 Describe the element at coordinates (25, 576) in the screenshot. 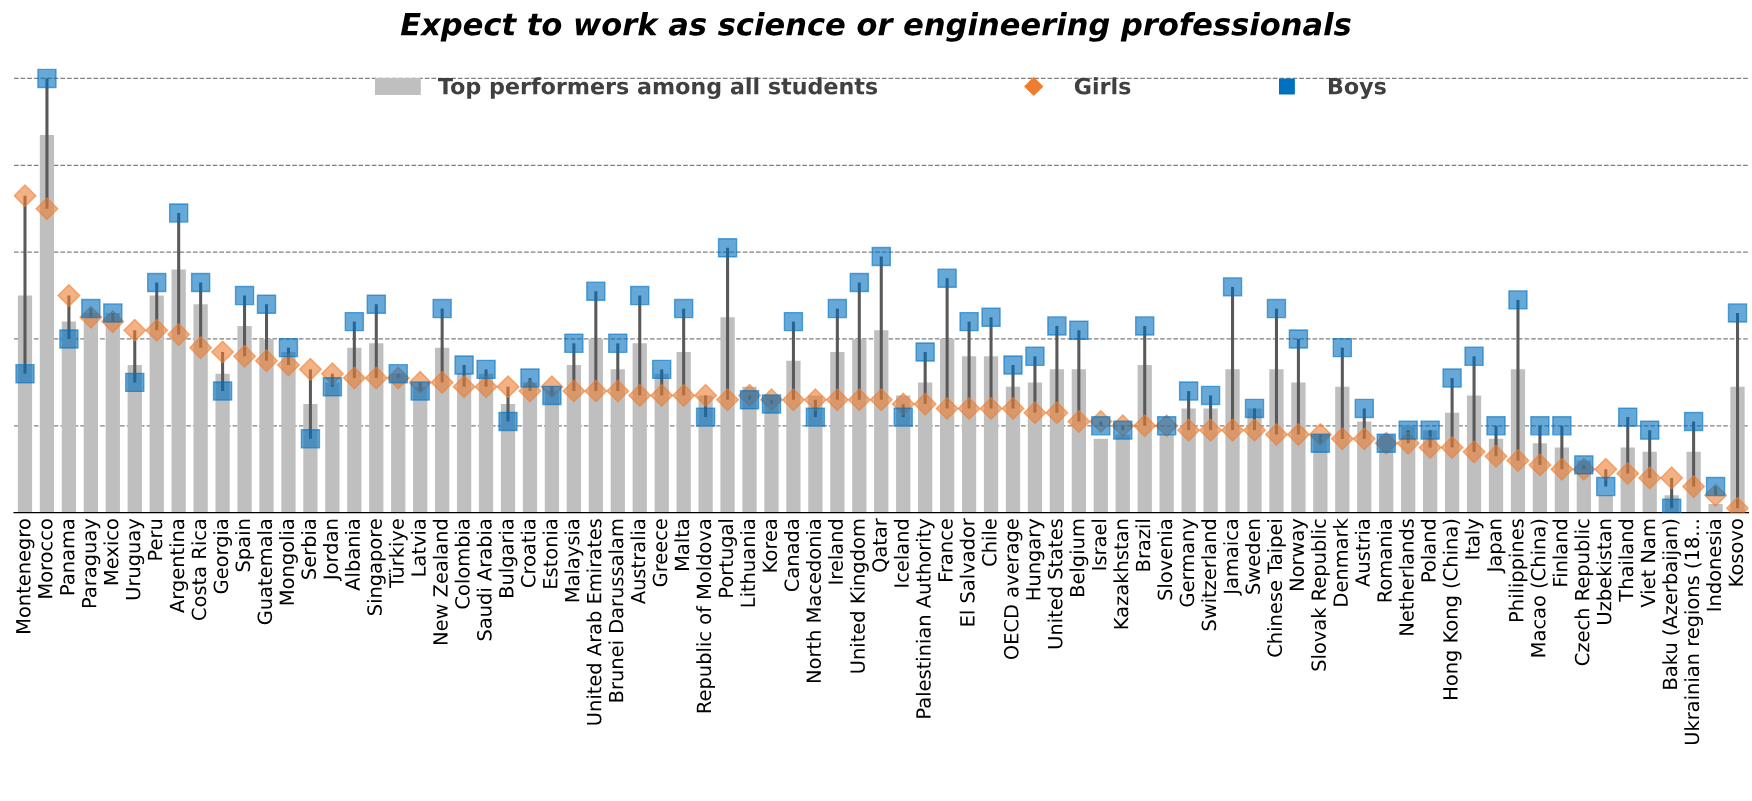

I see `x-tick-label: Montenegro` at that location.